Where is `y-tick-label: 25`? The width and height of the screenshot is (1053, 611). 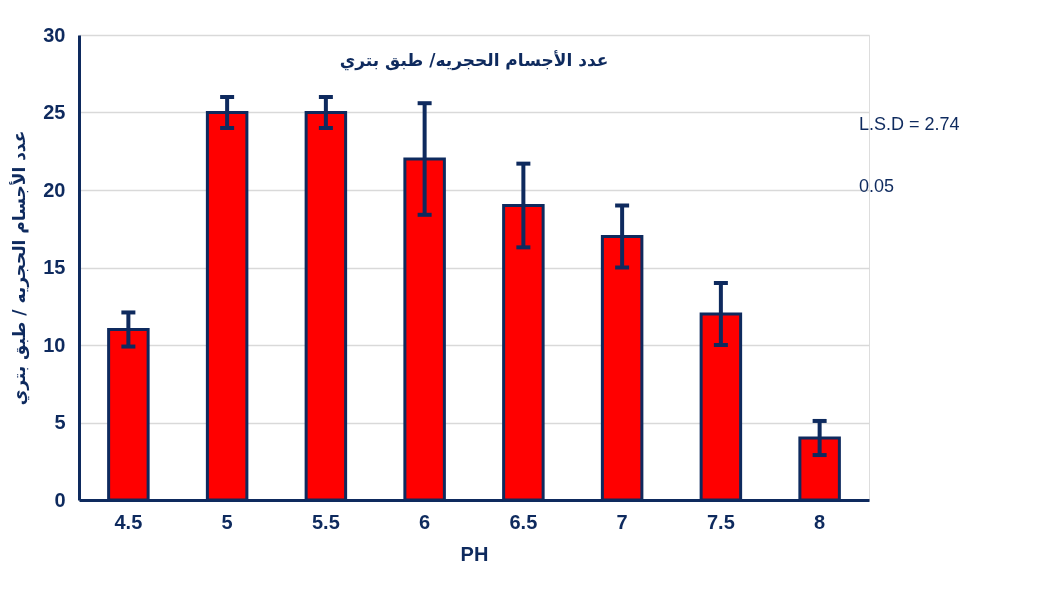 y-tick-label: 25 is located at coordinates (54, 112).